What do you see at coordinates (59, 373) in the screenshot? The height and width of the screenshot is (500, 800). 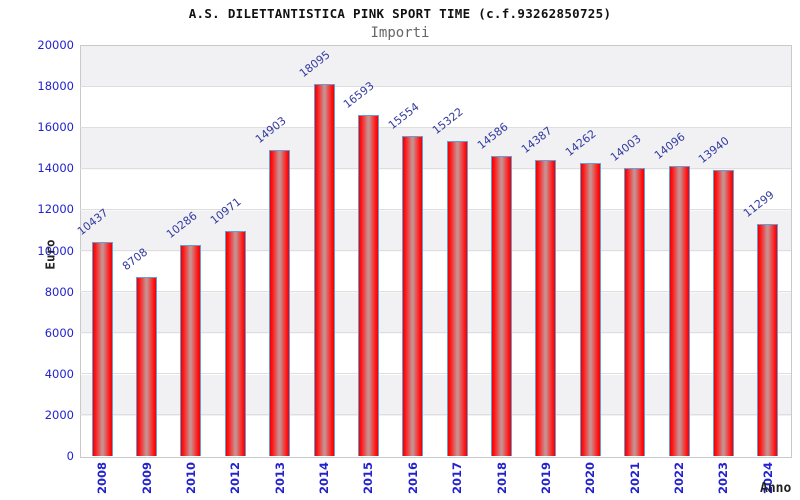 I see `y-tick-label: 4000` at bounding box center [59, 373].